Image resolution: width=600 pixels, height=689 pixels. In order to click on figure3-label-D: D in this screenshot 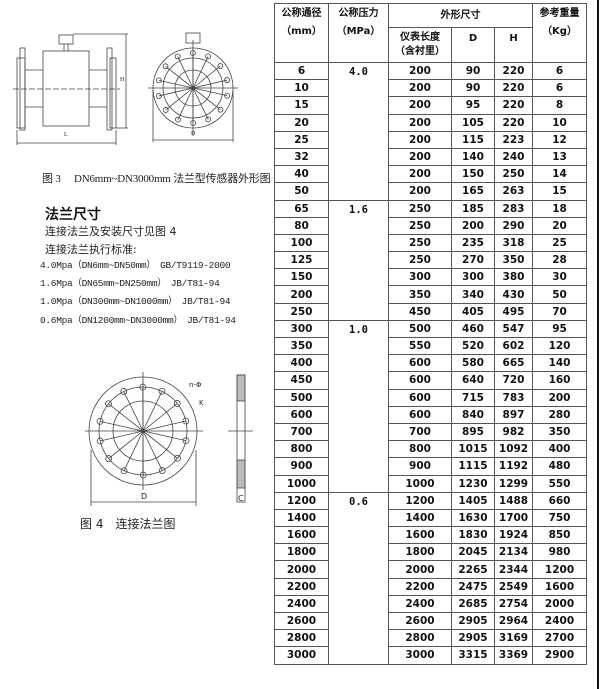, I will do `click(193, 134)`.